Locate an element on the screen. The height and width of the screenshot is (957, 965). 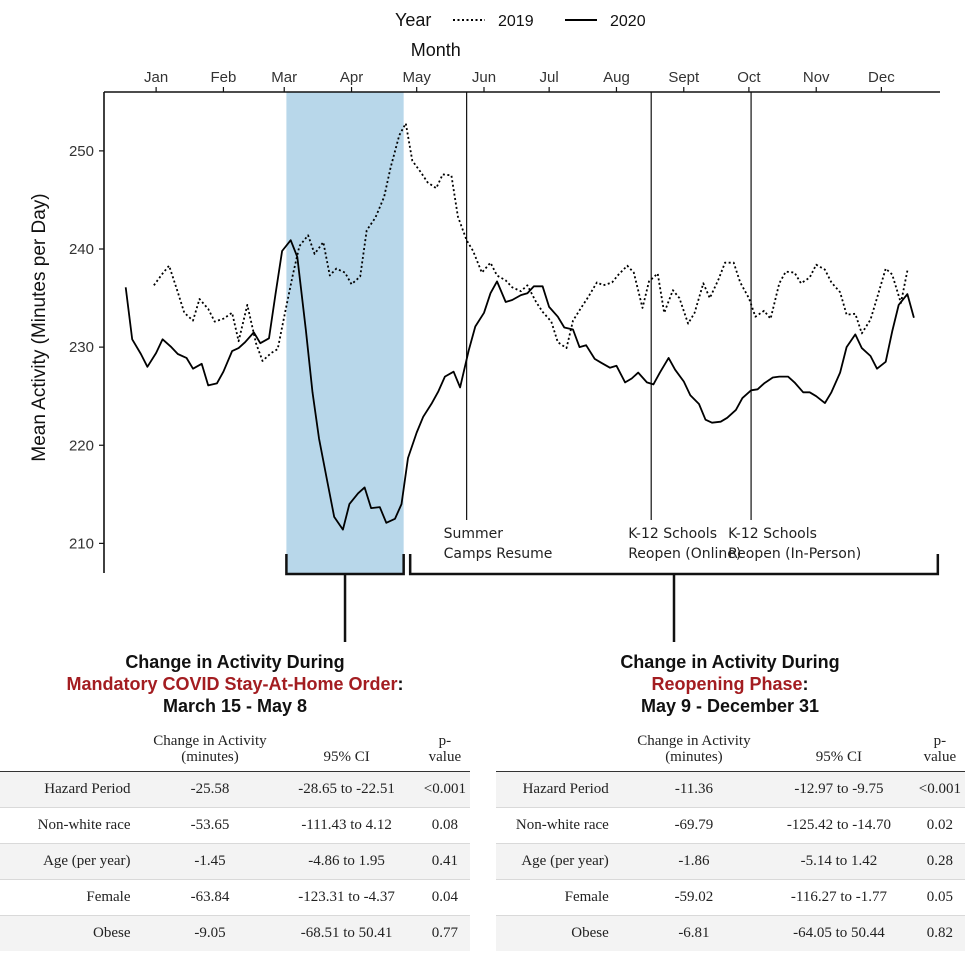
x-tick-label: Dec is located at coordinates (881, 77).